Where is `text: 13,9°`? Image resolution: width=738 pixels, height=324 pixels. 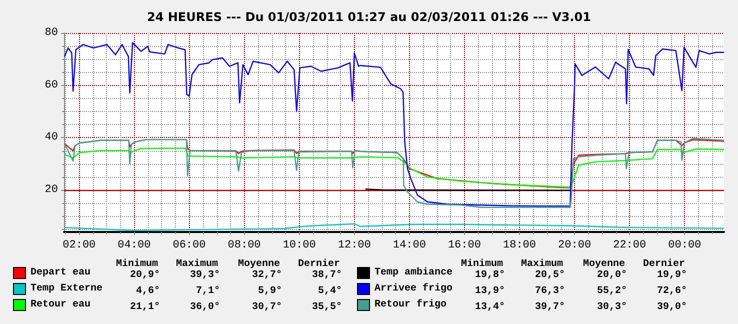
text: 13,9° is located at coordinates (489, 291).